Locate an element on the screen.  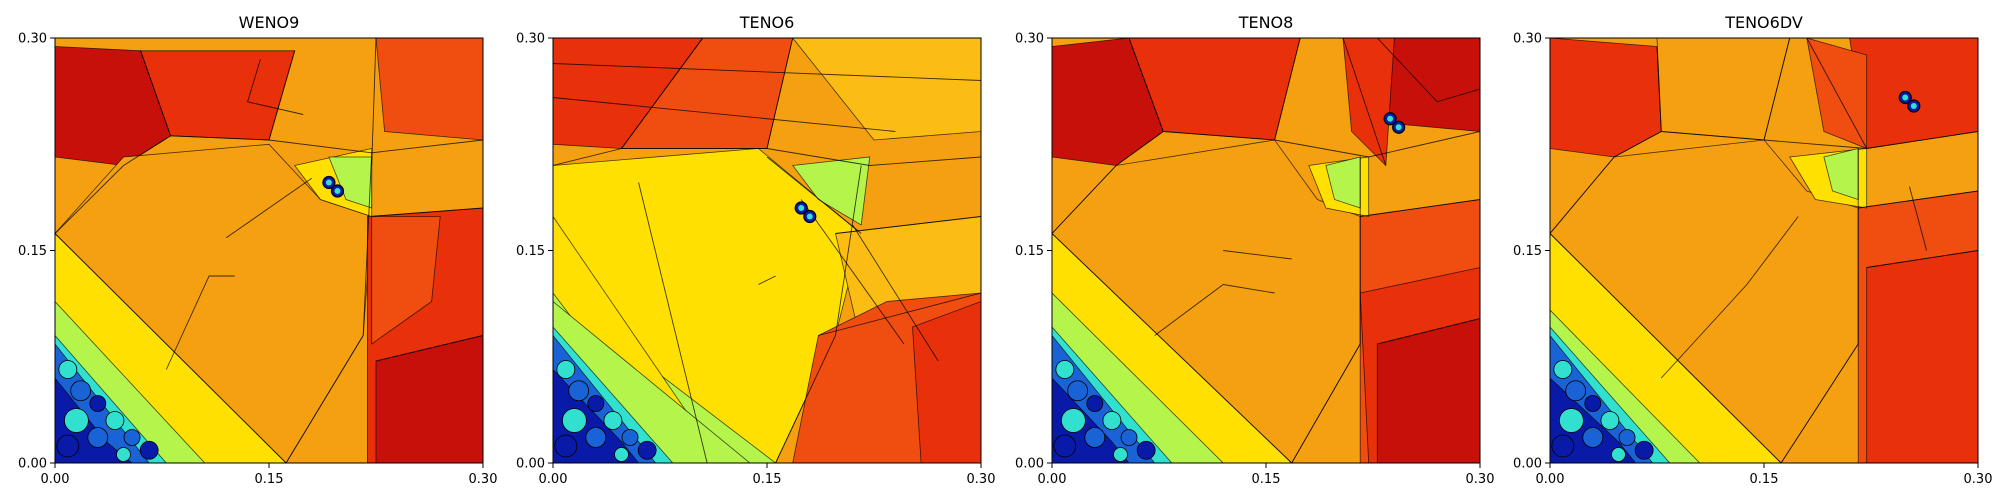
panel-title: WENO9 is located at coordinates (269, 22).